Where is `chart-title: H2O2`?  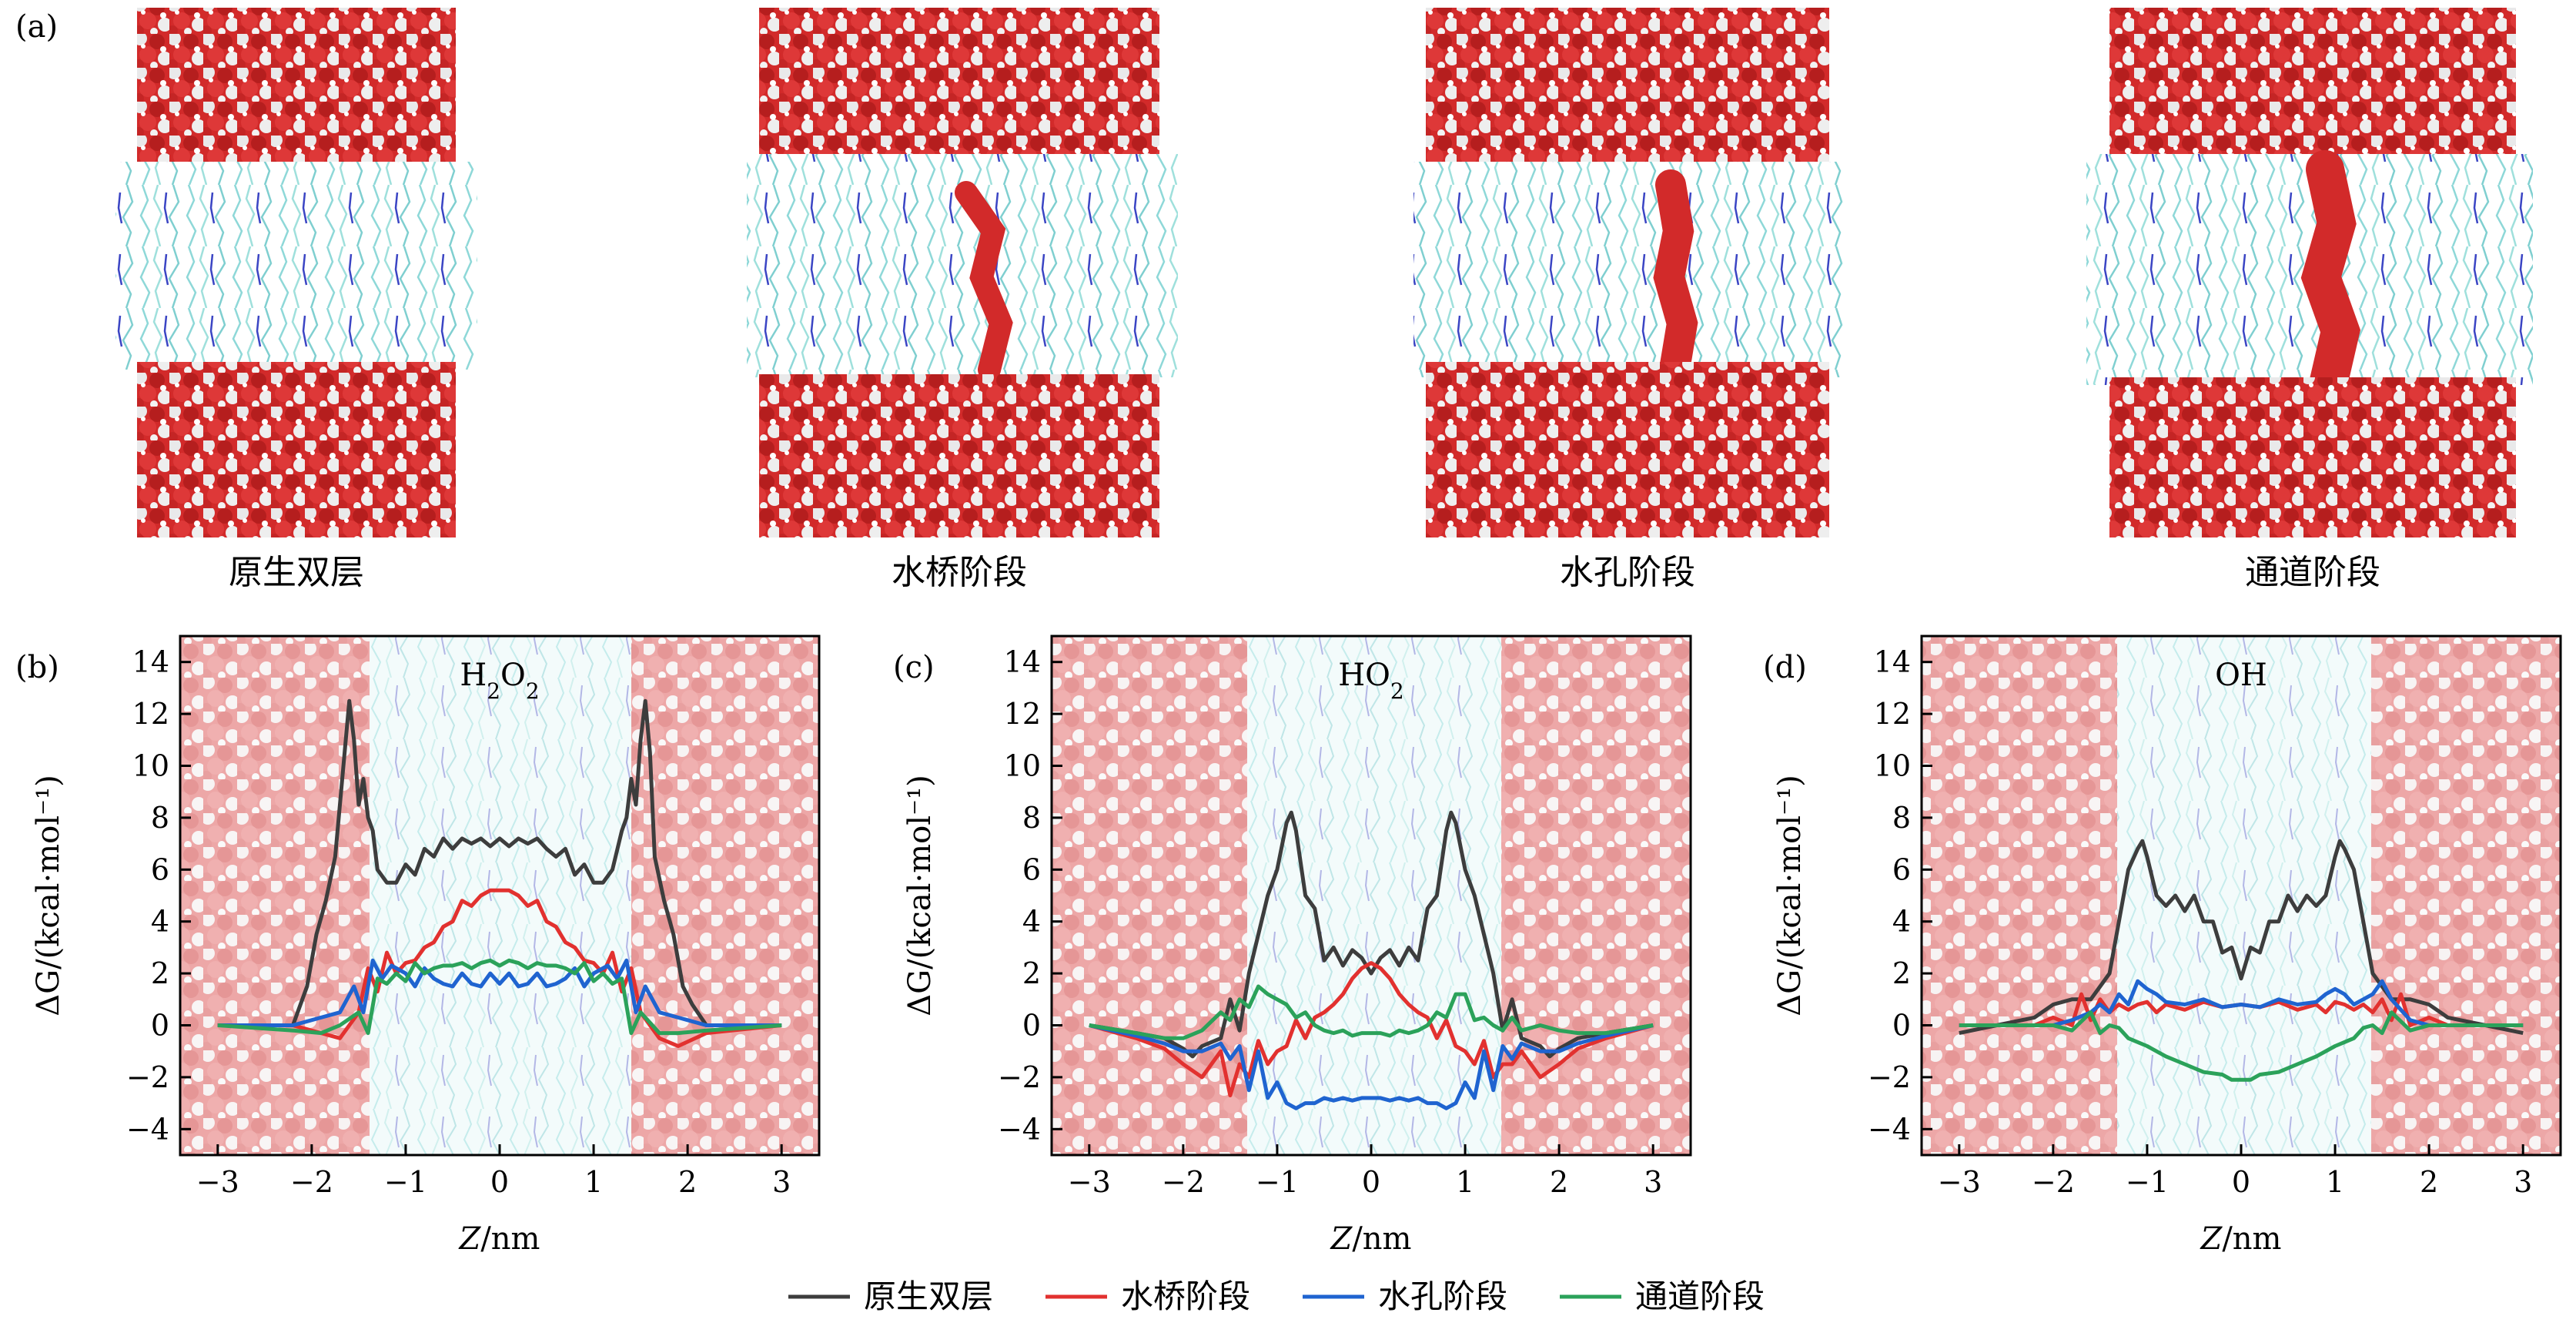 chart-title: H2O2 is located at coordinates (500, 681).